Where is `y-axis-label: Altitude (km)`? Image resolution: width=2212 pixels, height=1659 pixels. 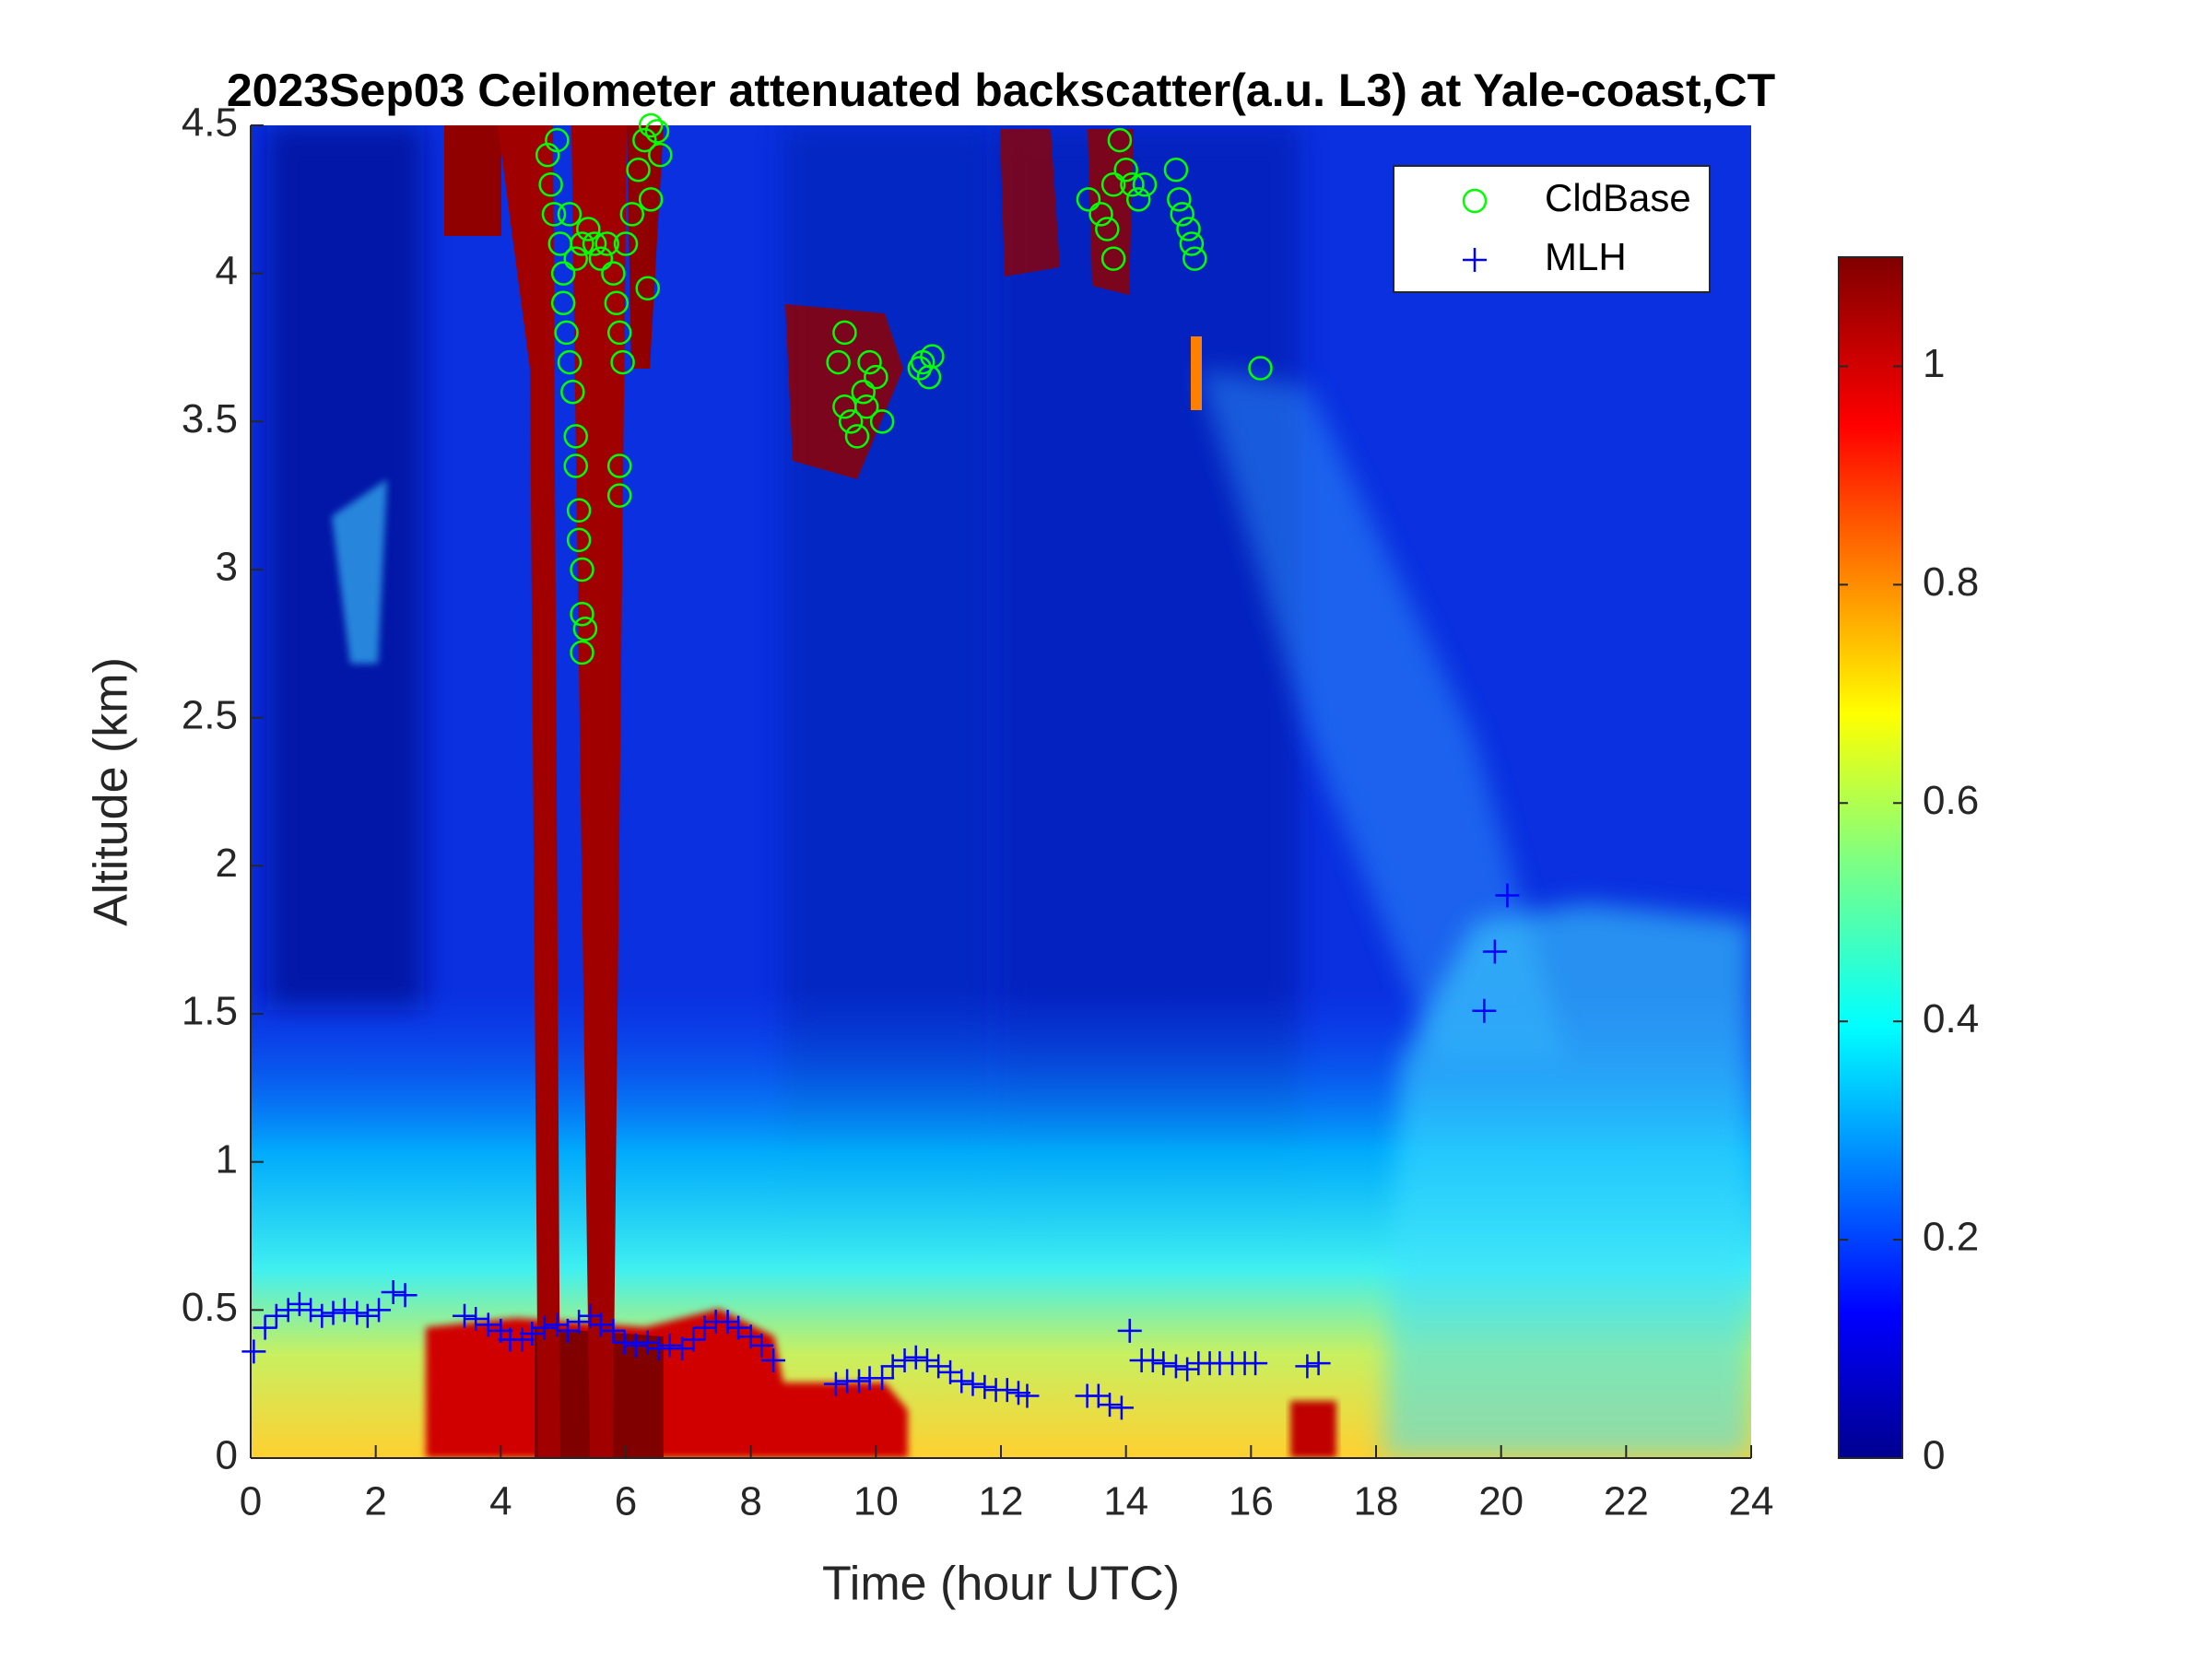
y-axis-label: Altitude (km) is located at coordinates (111, 791).